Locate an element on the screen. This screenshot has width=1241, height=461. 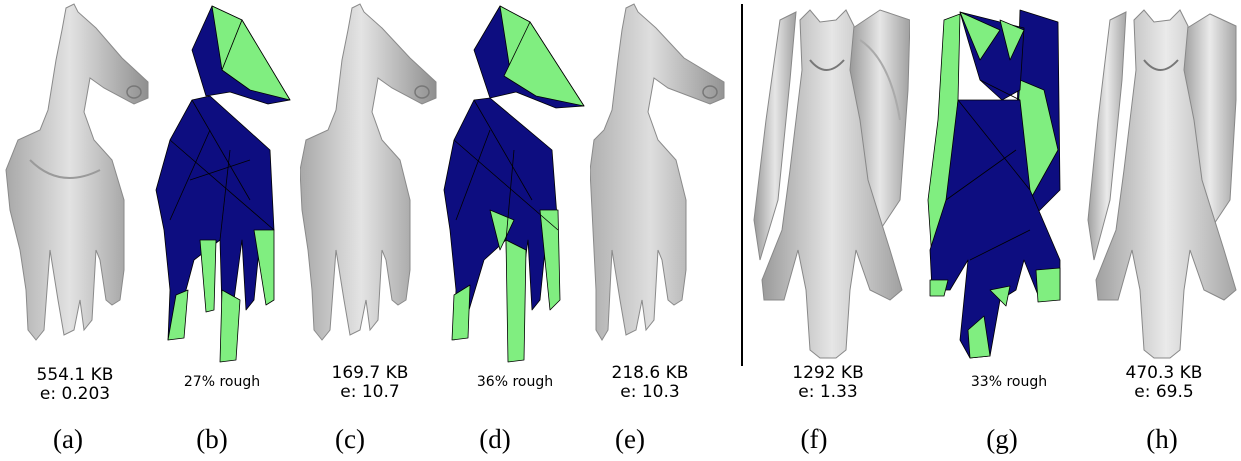
panel-d: 36% rough (d) is located at coordinates (515, 230).